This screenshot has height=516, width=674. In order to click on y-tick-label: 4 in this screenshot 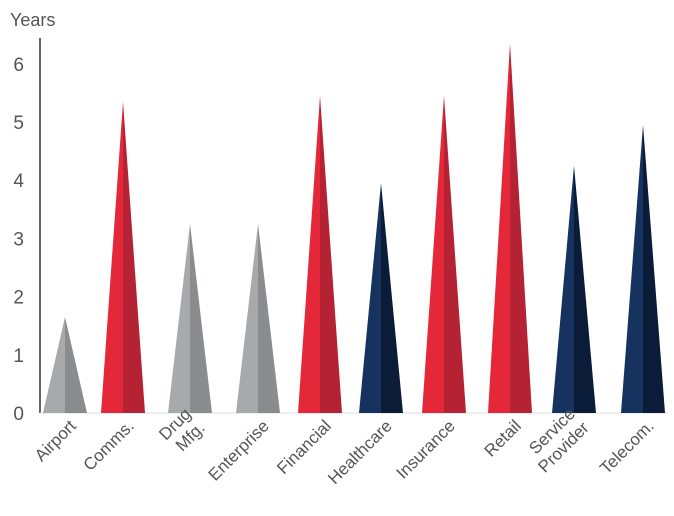, I will do `click(18, 181)`.